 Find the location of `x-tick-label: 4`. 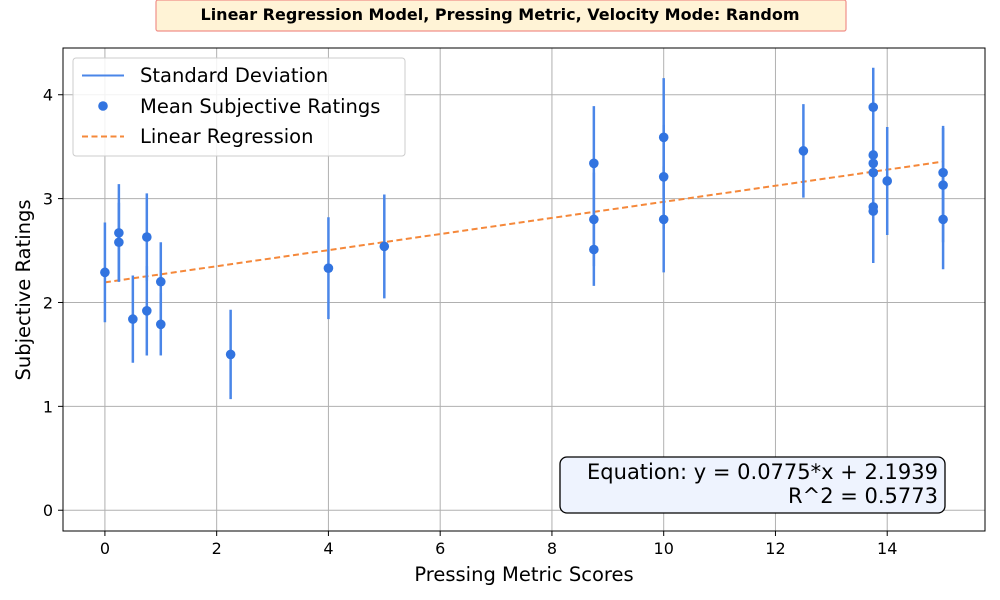

x-tick-label: 4 is located at coordinates (328, 548).